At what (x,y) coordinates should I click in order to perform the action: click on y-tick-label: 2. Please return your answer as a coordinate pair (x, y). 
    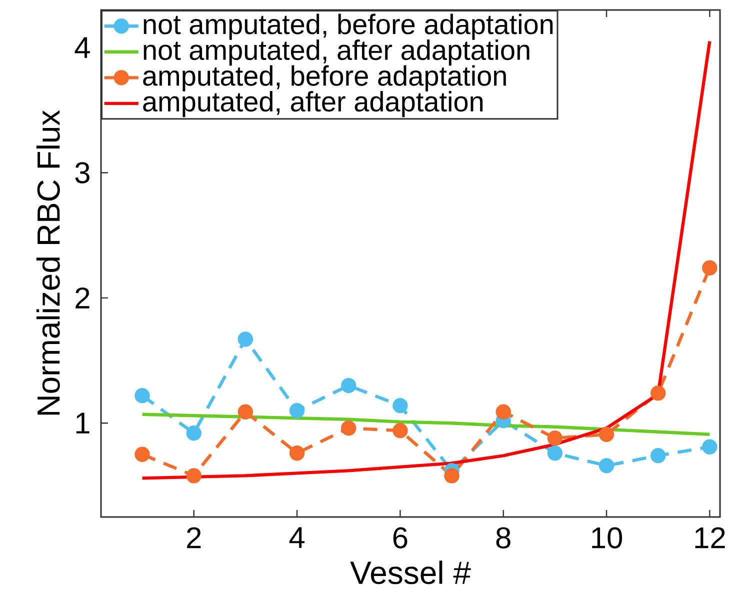
    Looking at the image, I should click on (83, 297).